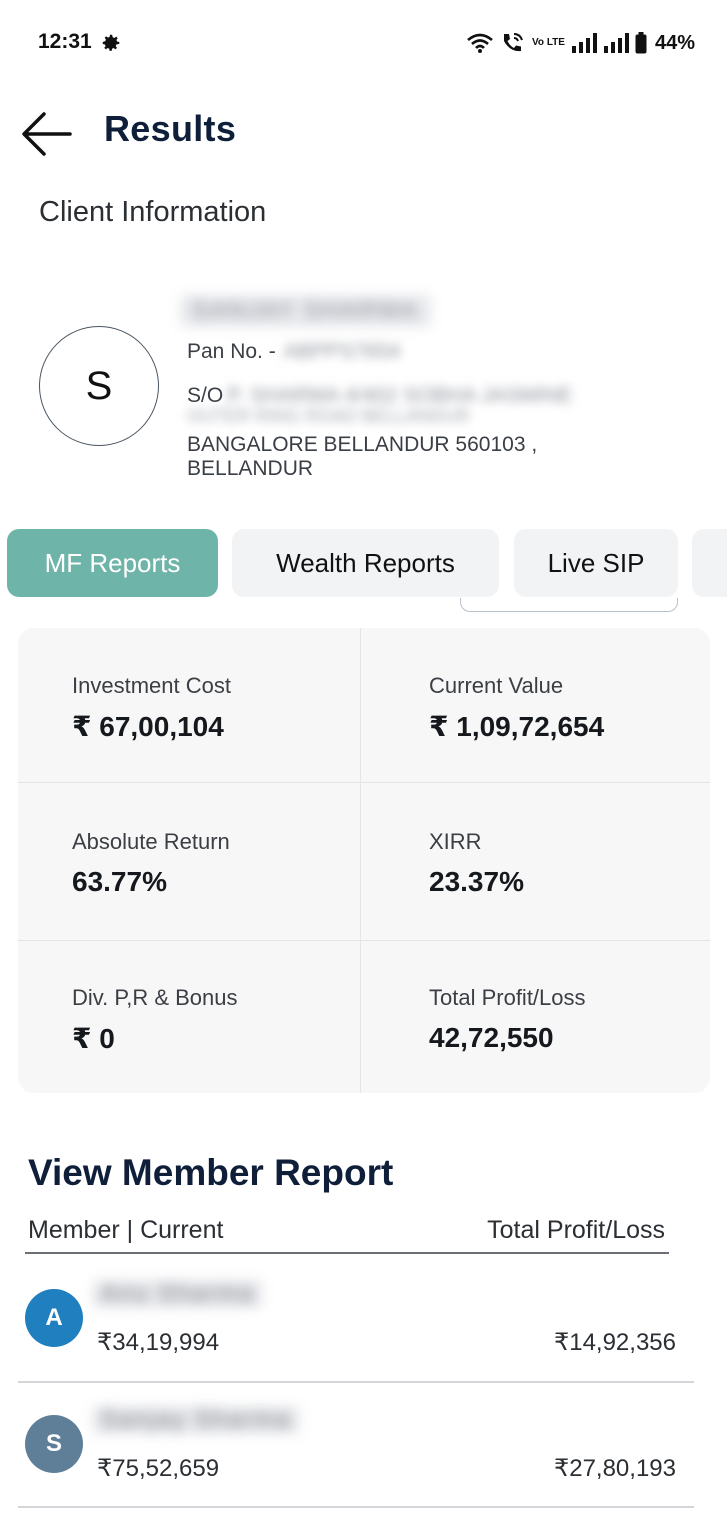 The height and width of the screenshot is (1524, 727). What do you see at coordinates (480, 43) in the screenshot?
I see `wifi-icon` at bounding box center [480, 43].